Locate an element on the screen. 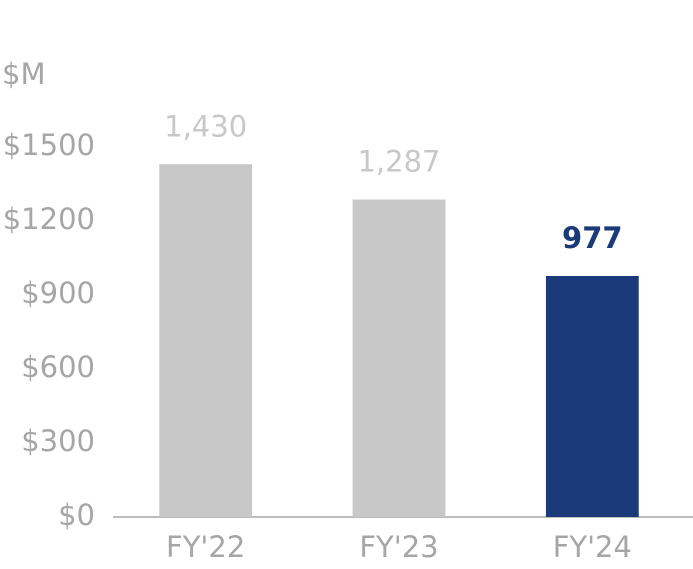 The height and width of the screenshot is (569, 693). value-label: 1,430 is located at coordinates (205, 126).